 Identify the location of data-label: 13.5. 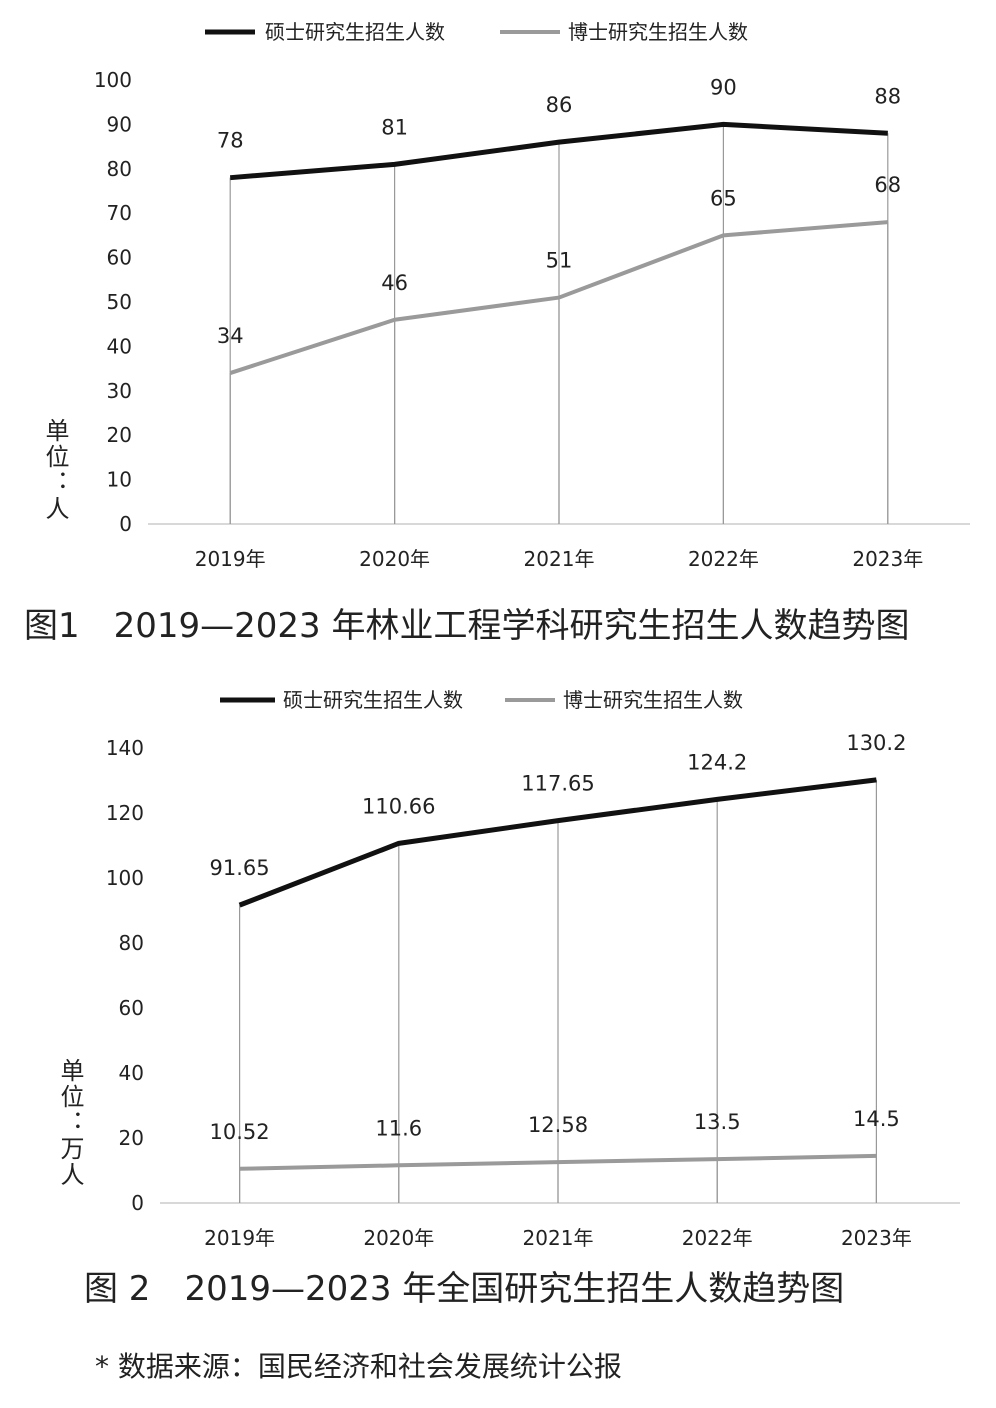
(717, 1122).